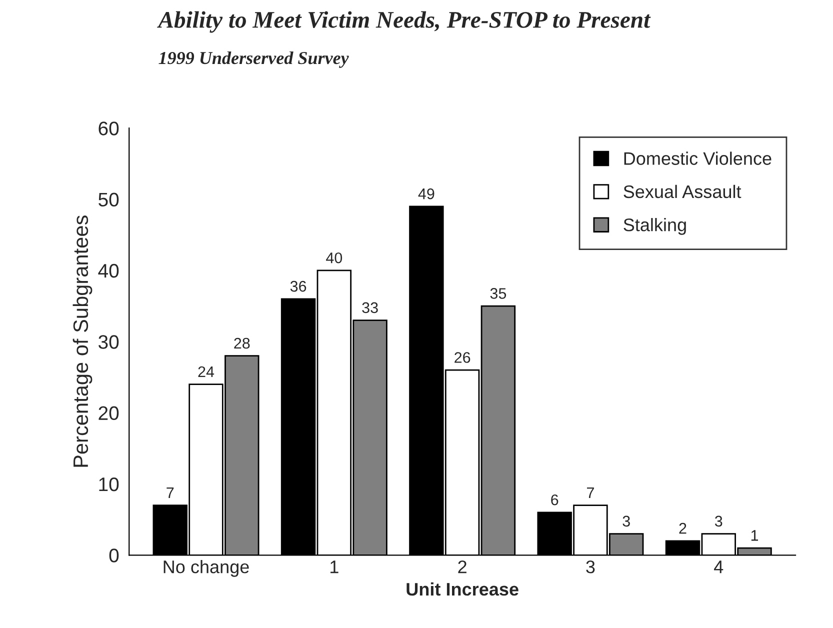  I want to click on y-tick-label: 0, so click(114, 555).